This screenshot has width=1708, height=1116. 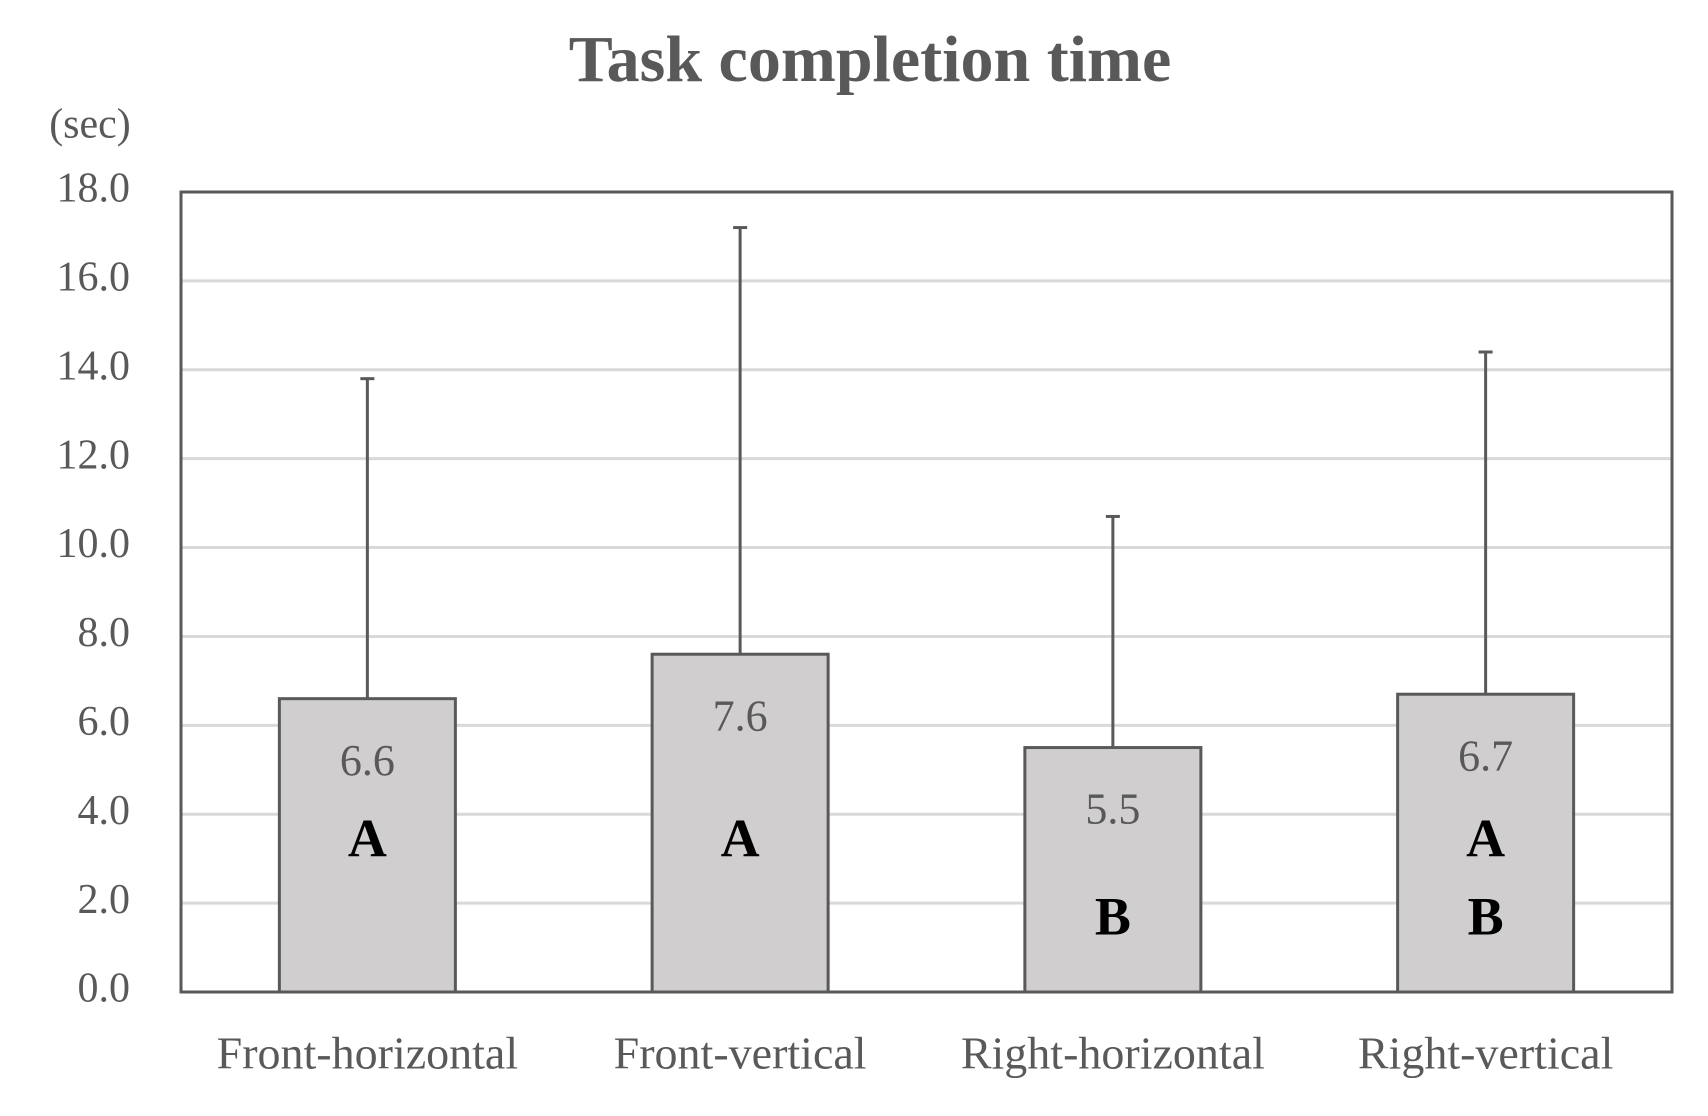 I want to click on y-tick-label: 4.0, so click(x=104, y=811).